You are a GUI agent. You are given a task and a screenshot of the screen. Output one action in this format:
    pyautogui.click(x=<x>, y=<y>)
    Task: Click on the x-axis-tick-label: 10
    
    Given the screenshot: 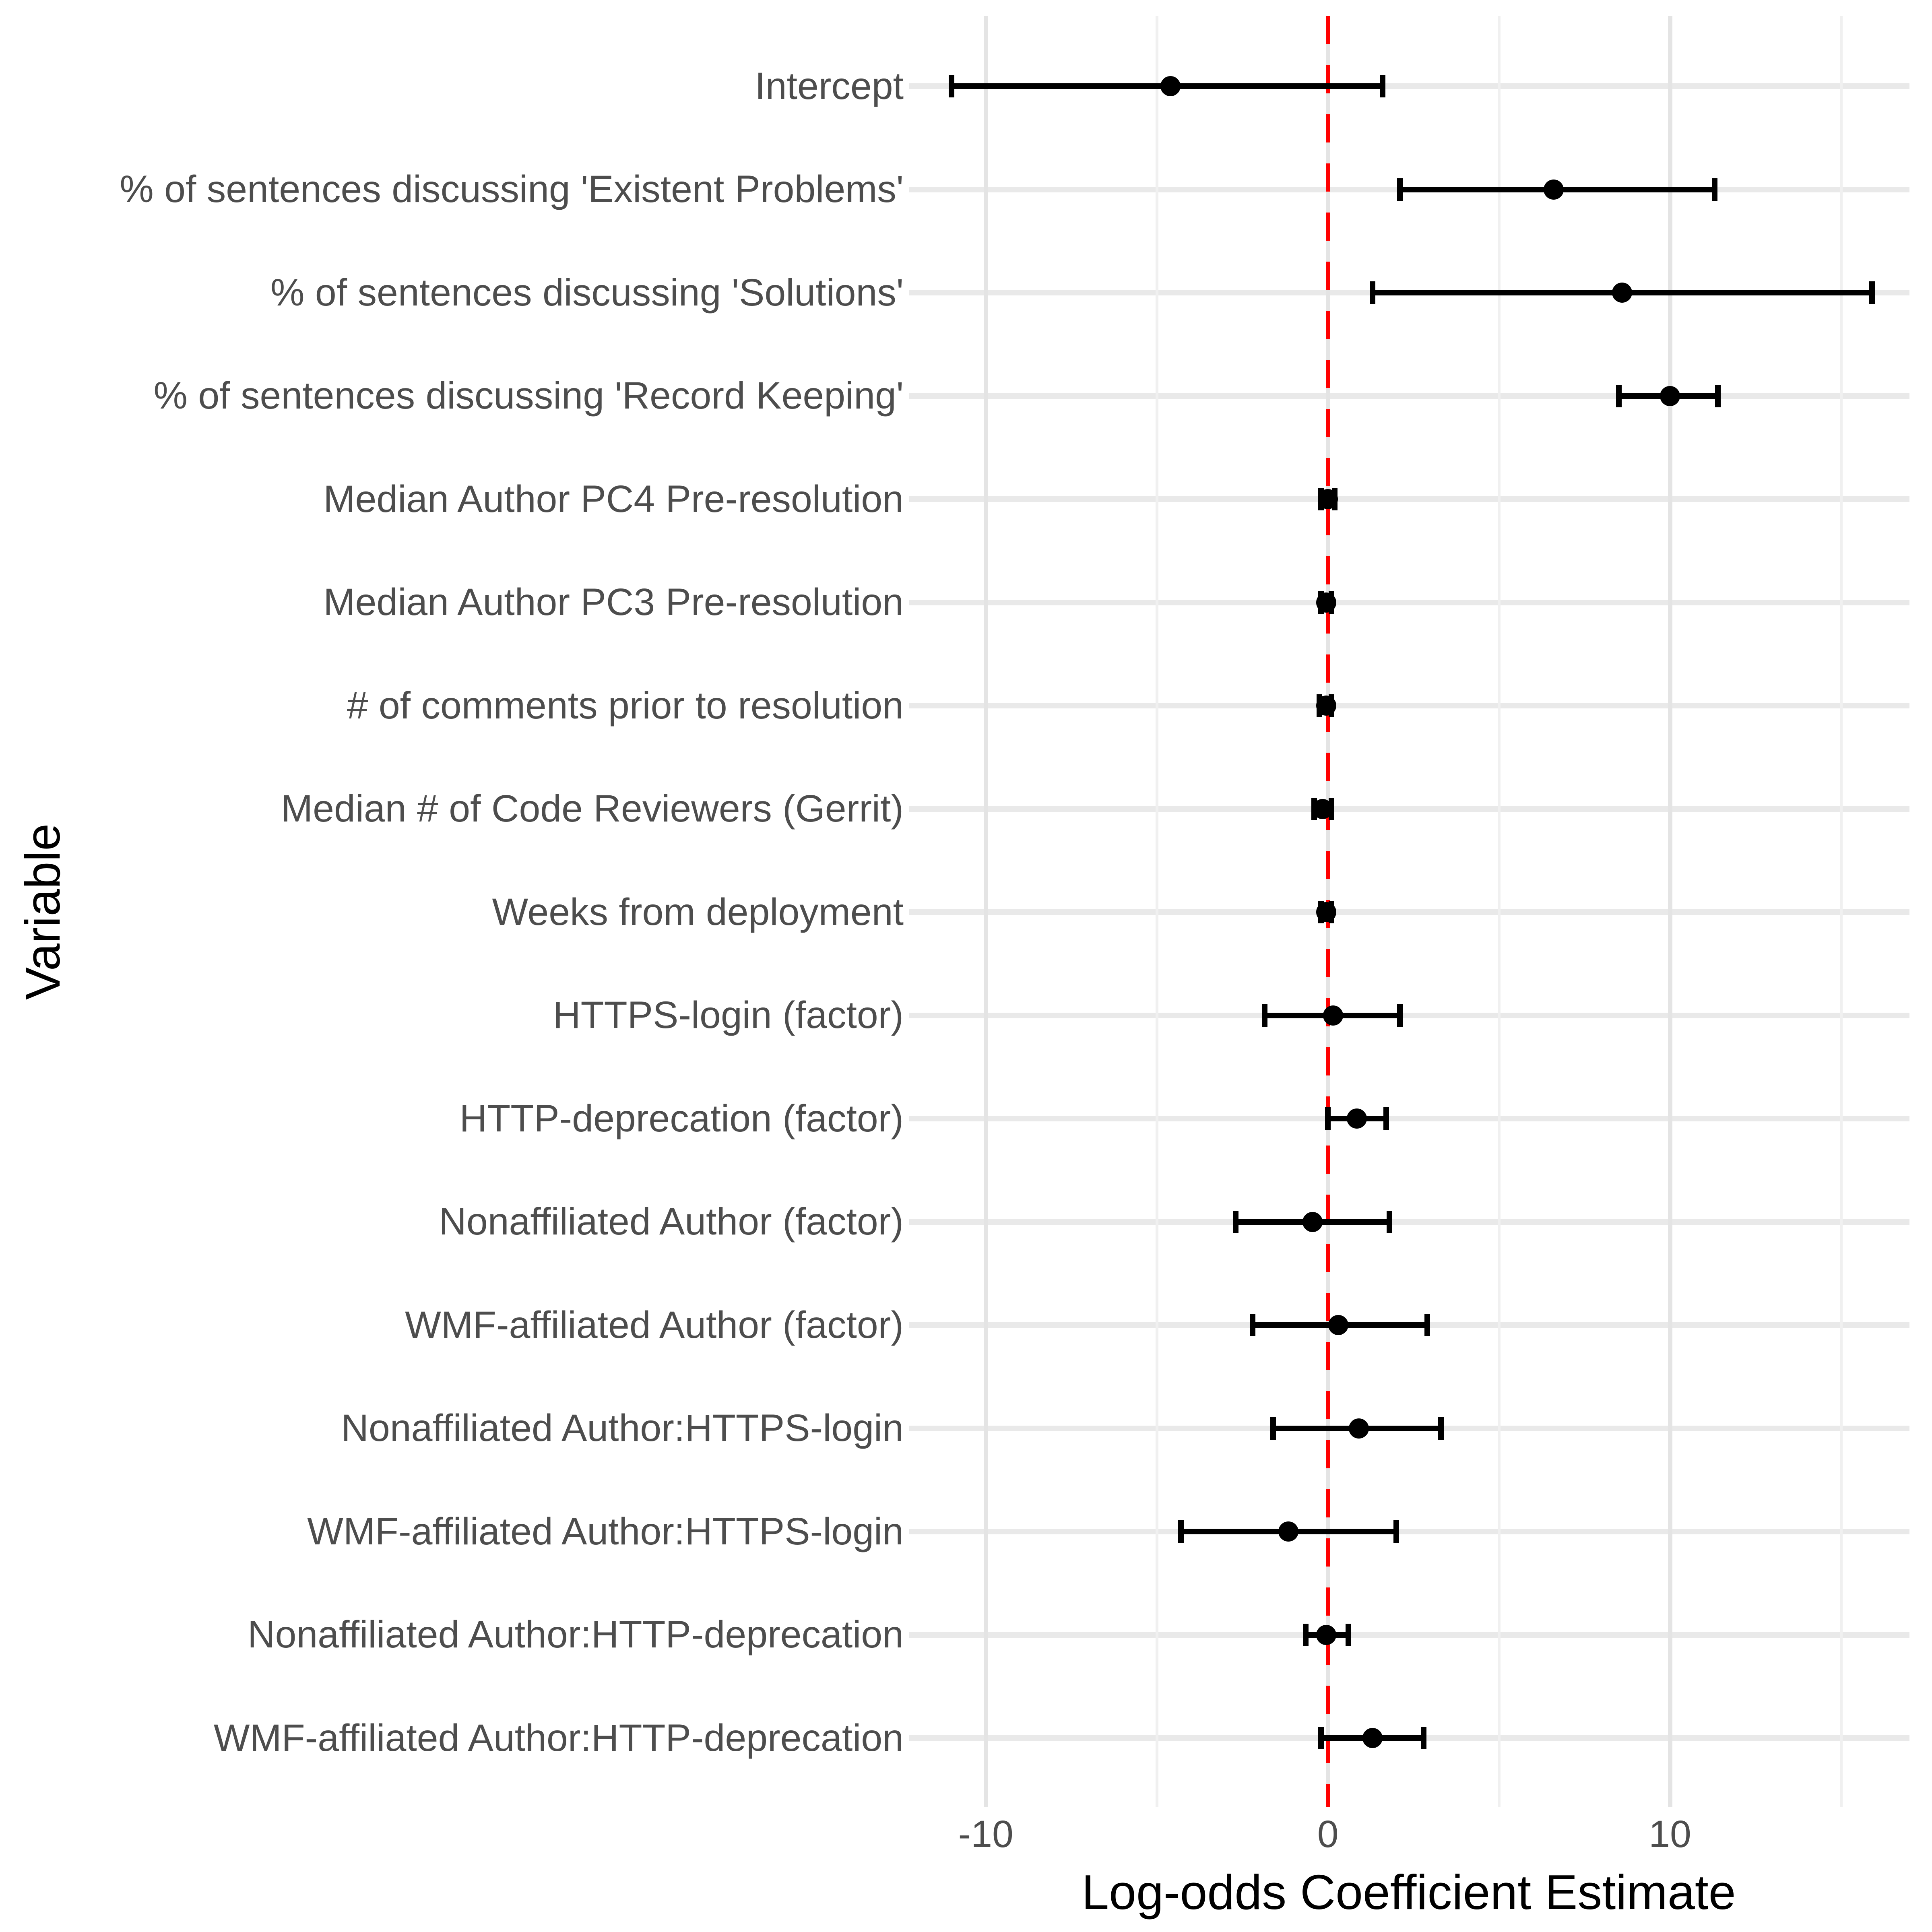 What is the action you would take?
    pyautogui.click(x=1670, y=1834)
    